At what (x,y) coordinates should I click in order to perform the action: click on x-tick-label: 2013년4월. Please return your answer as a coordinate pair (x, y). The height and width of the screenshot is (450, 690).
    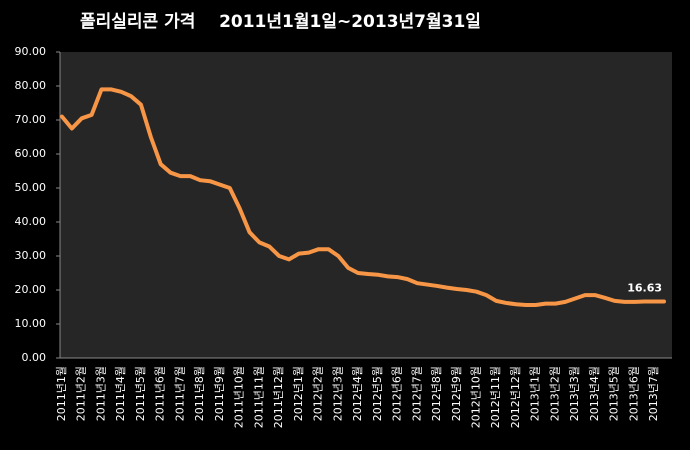
    Looking at the image, I should click on (594, 393).